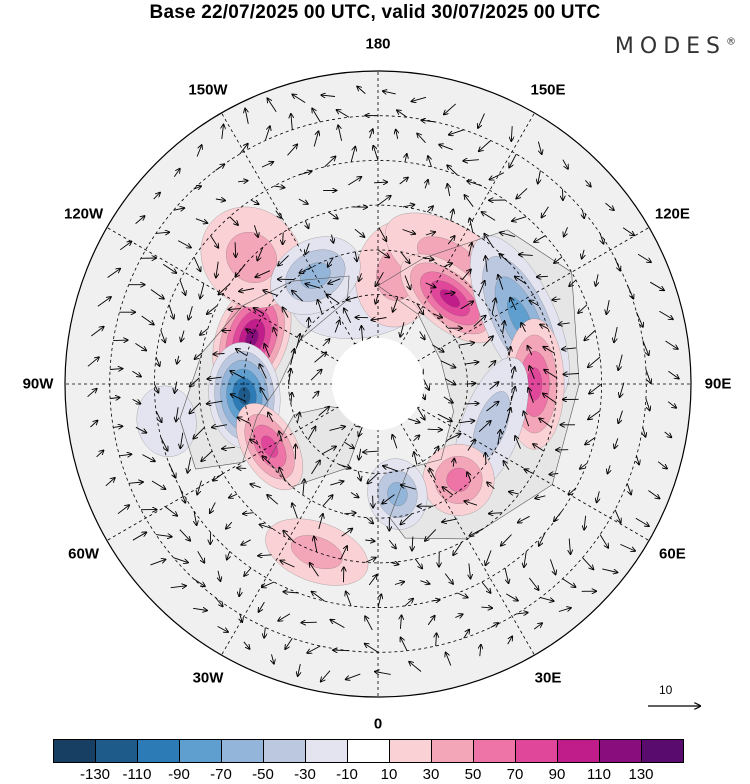  I want to click on brand-name: MODES, so click(670, 46).